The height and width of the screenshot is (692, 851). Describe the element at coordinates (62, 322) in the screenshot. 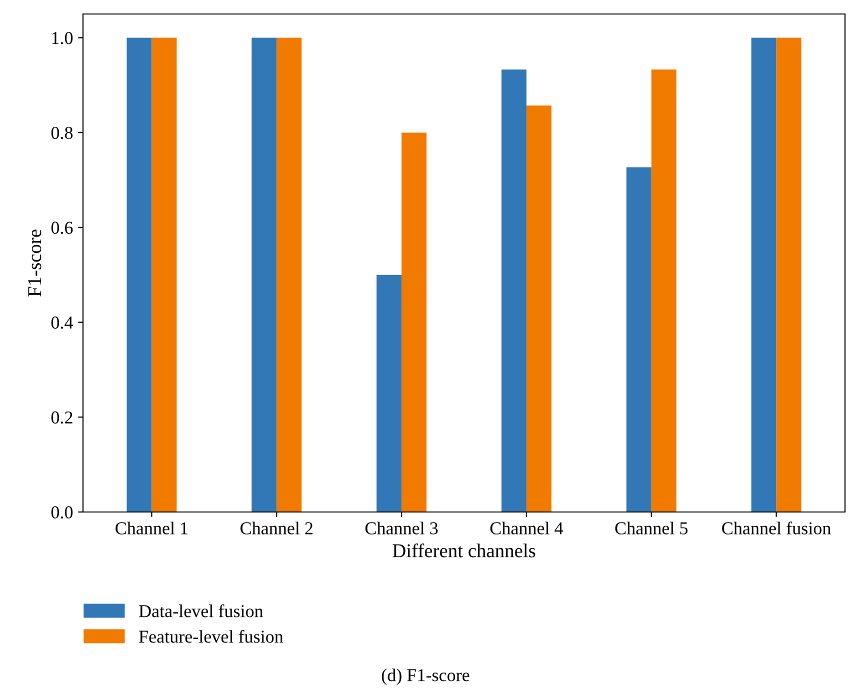

I see `y-tick-label: 0.4` at that location.